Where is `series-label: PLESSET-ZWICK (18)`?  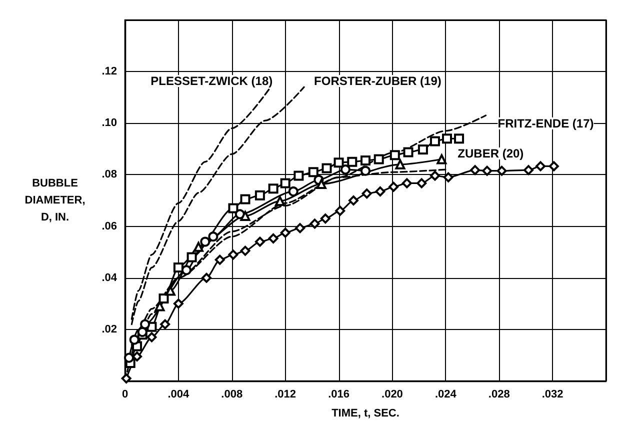 series-label: PLESSET-ZWICK (18) is located at coordinates (211, 81).